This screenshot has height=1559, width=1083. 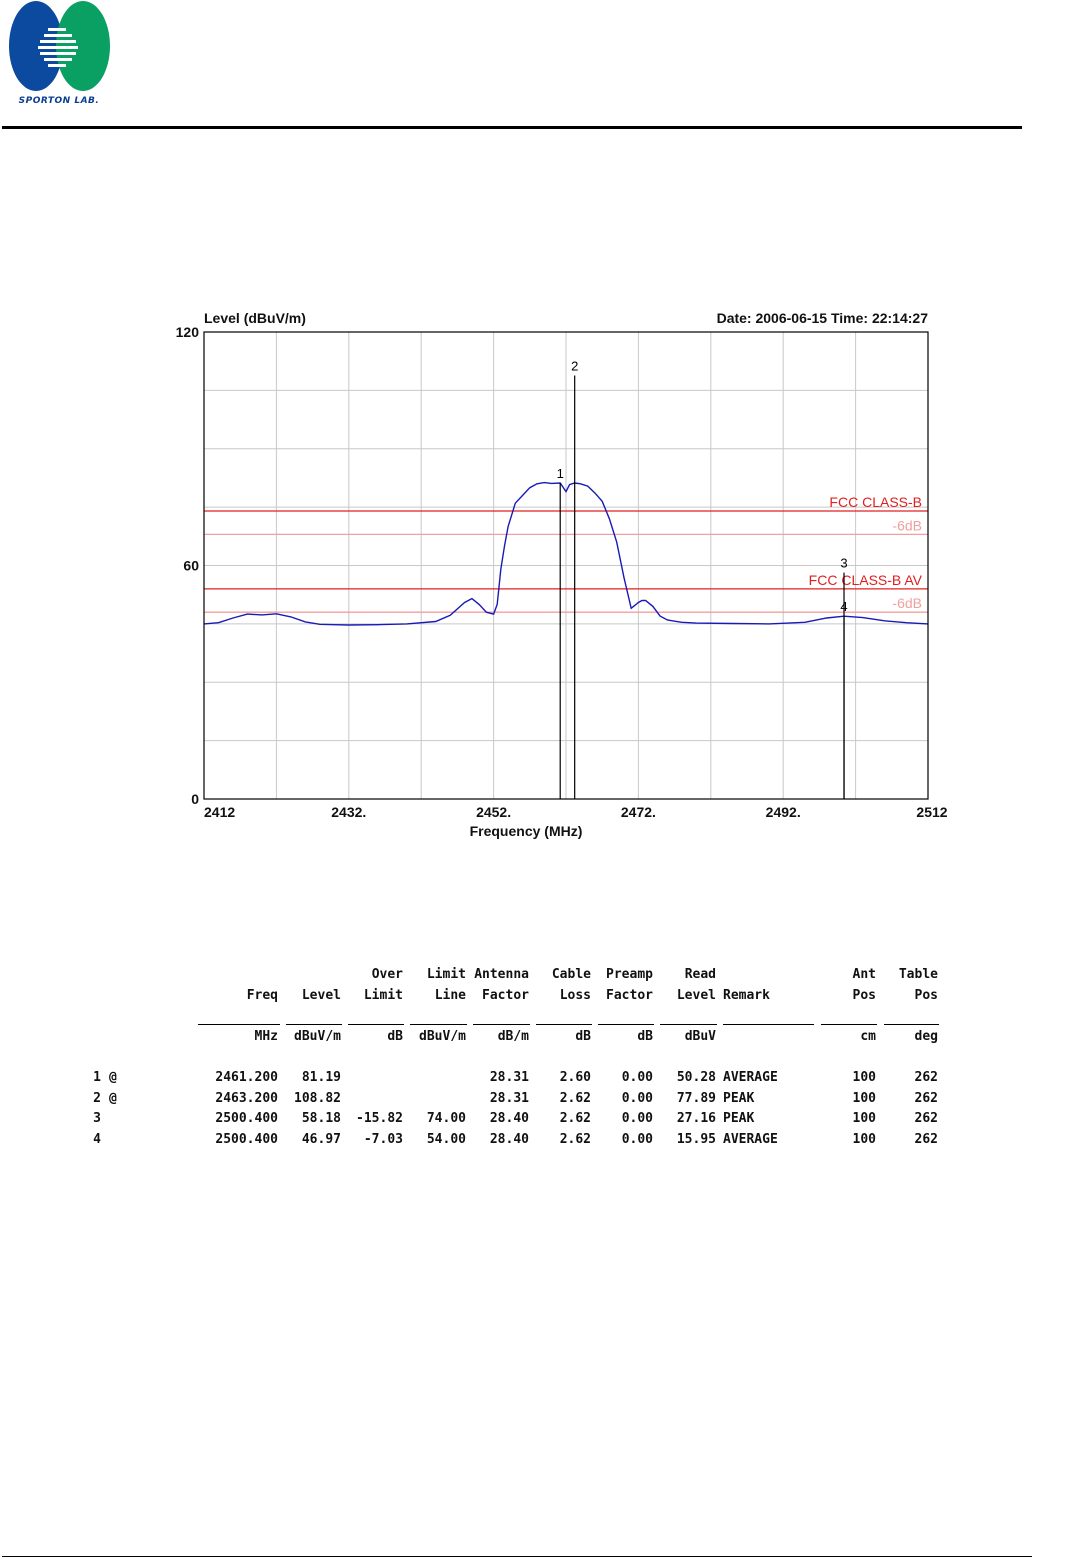 I want to click on logo-left-oval, so click(x=36, y=46).